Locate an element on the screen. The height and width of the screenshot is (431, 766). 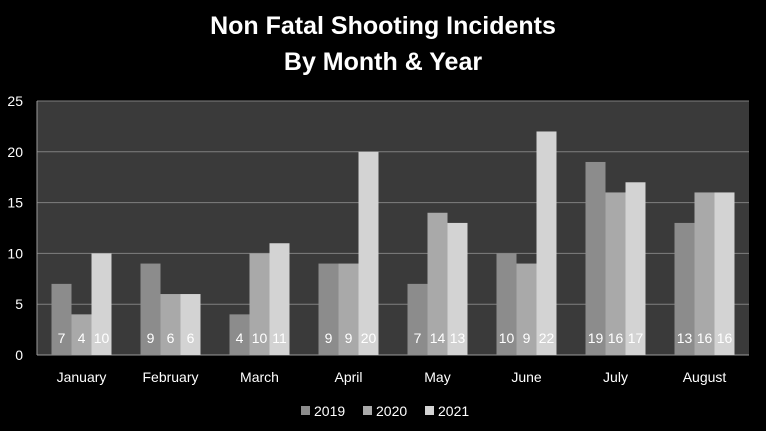
legend-label: 2020 is located at coordinates (391, 411).